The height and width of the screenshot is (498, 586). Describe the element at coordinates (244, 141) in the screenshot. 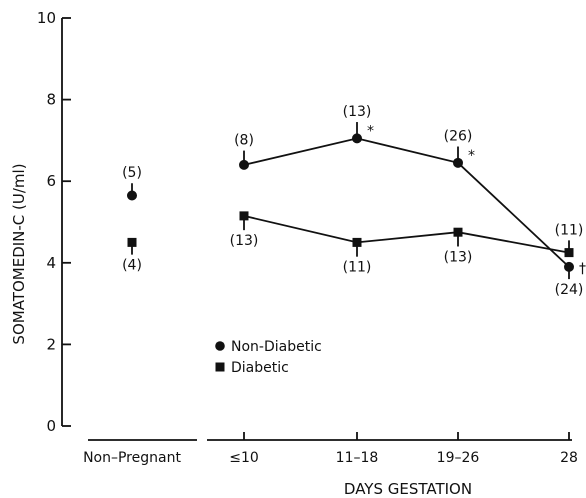

I see `sample-size-label: (8)` at that location.